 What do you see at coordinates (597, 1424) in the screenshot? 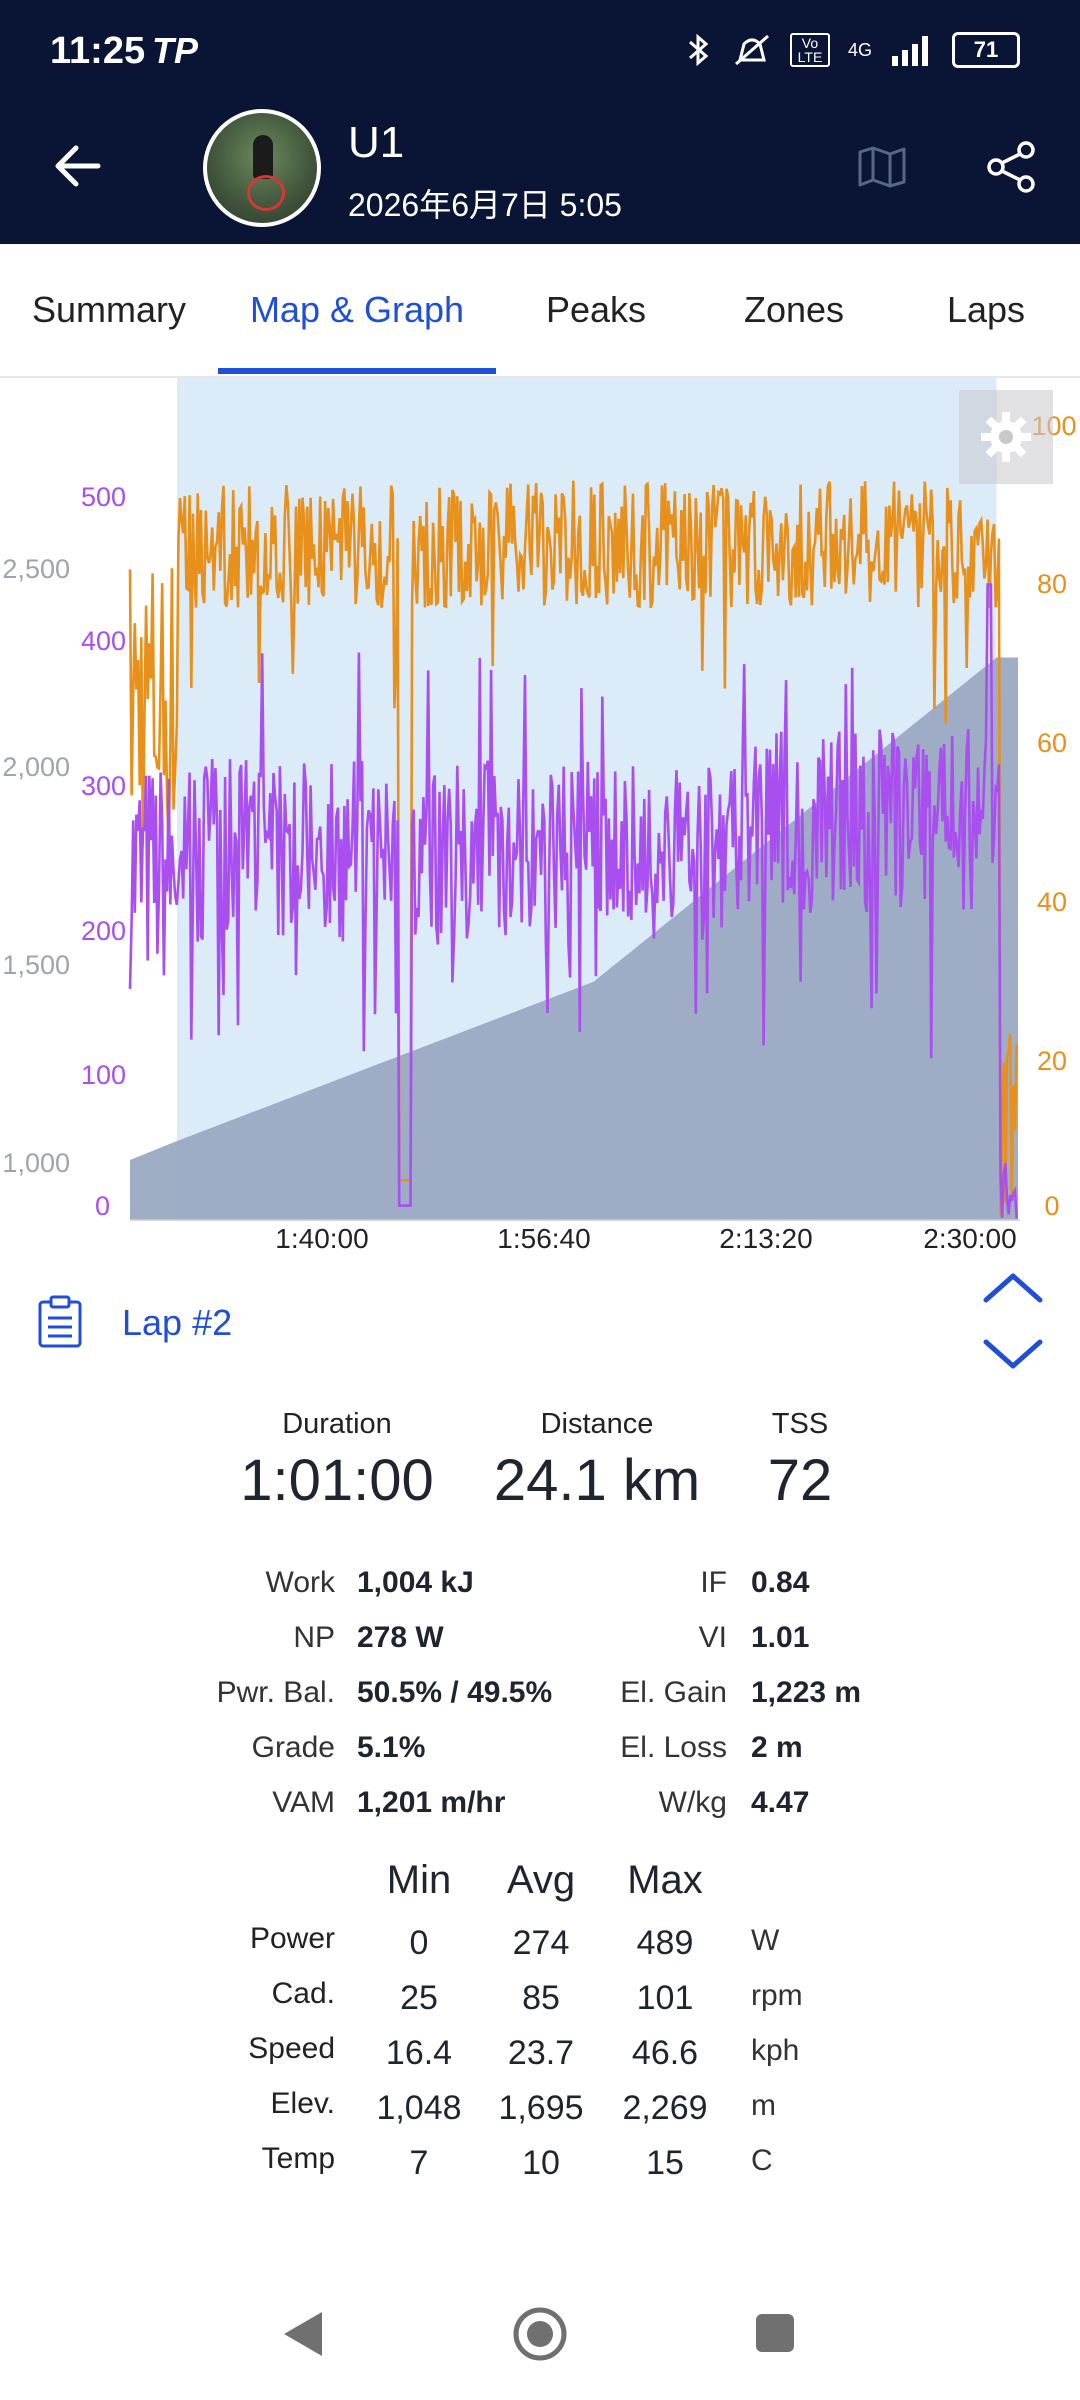
I see `summary-label: Distance` at bounding box center [597, 1424].